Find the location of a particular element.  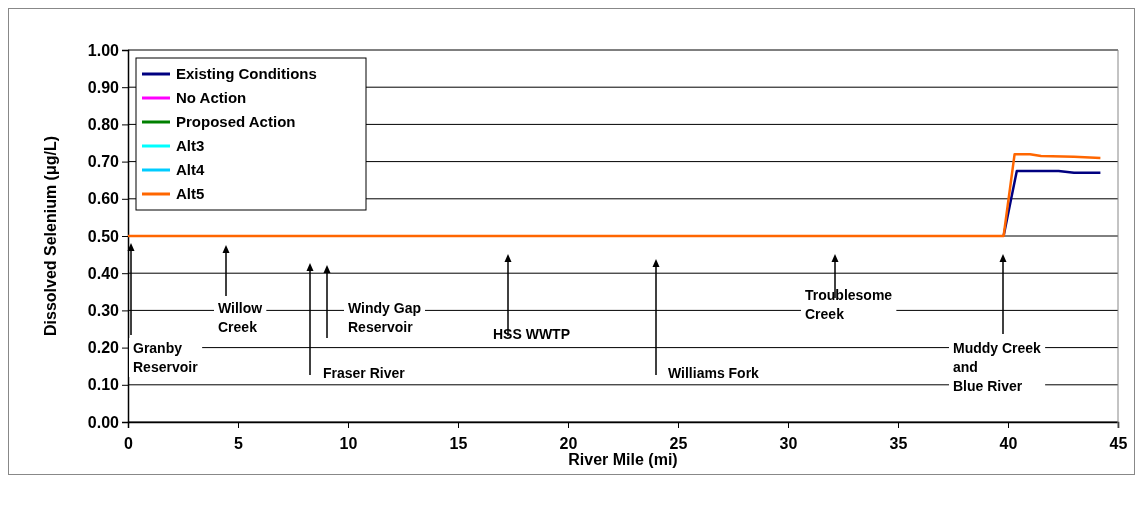

x-tick-label: 20 is located at coordinates (568, 443).